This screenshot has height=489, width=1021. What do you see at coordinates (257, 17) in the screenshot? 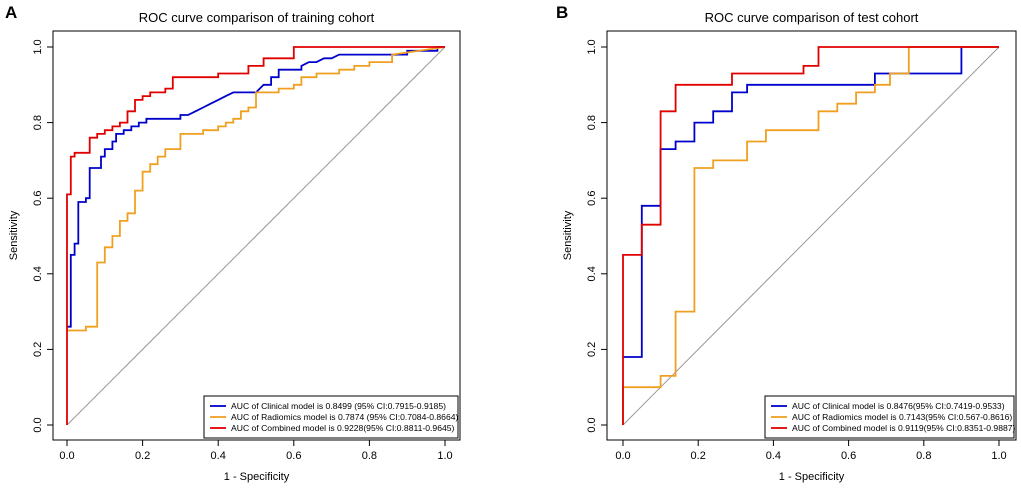
I see `chart-title: ROC curve comparison of training cohort` at bounding box center [257, 17].